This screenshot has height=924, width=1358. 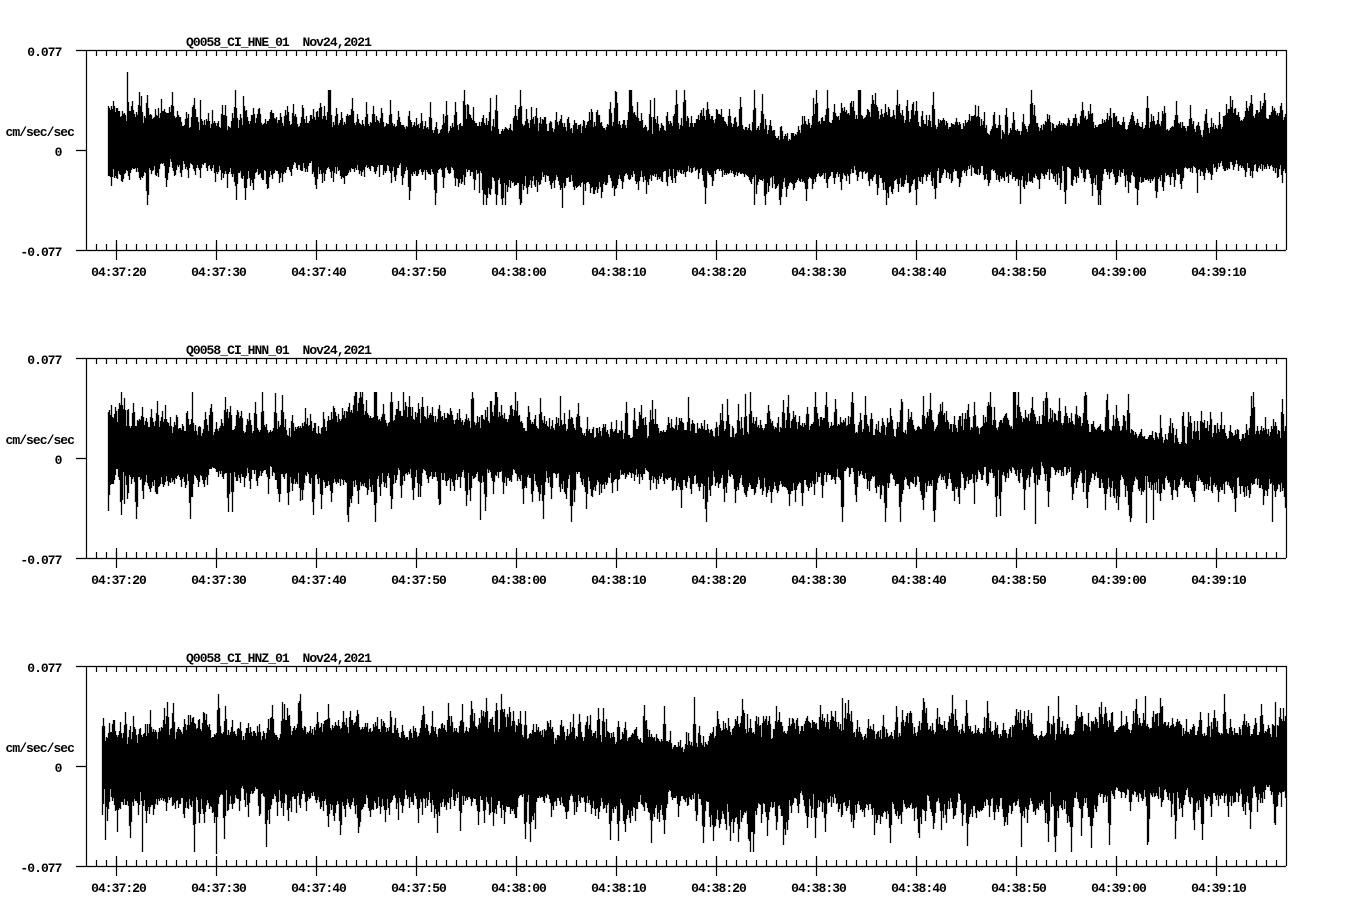 I want to click on svg-text: Q0058_CI_HNN_01 Nov24,2021, so click(x=279, y=350).